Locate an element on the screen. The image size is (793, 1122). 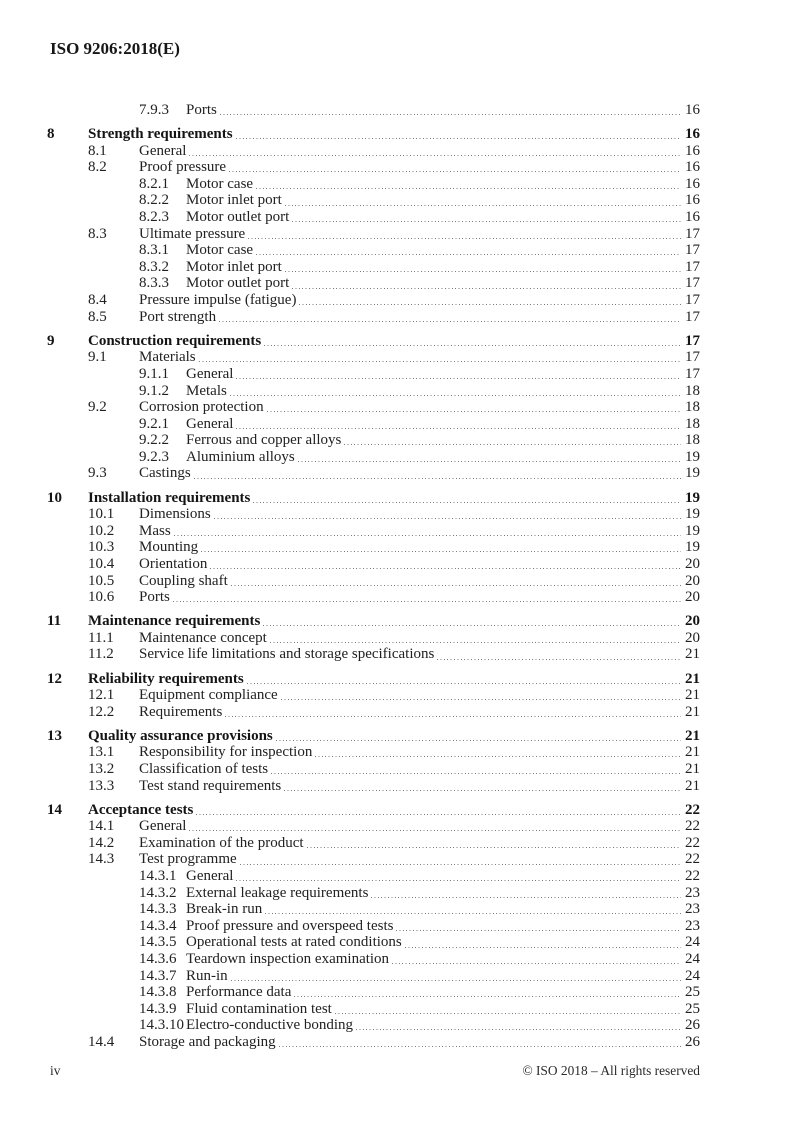
toc-entry: 14.1 General 22 is located at coordinates (373, 826).